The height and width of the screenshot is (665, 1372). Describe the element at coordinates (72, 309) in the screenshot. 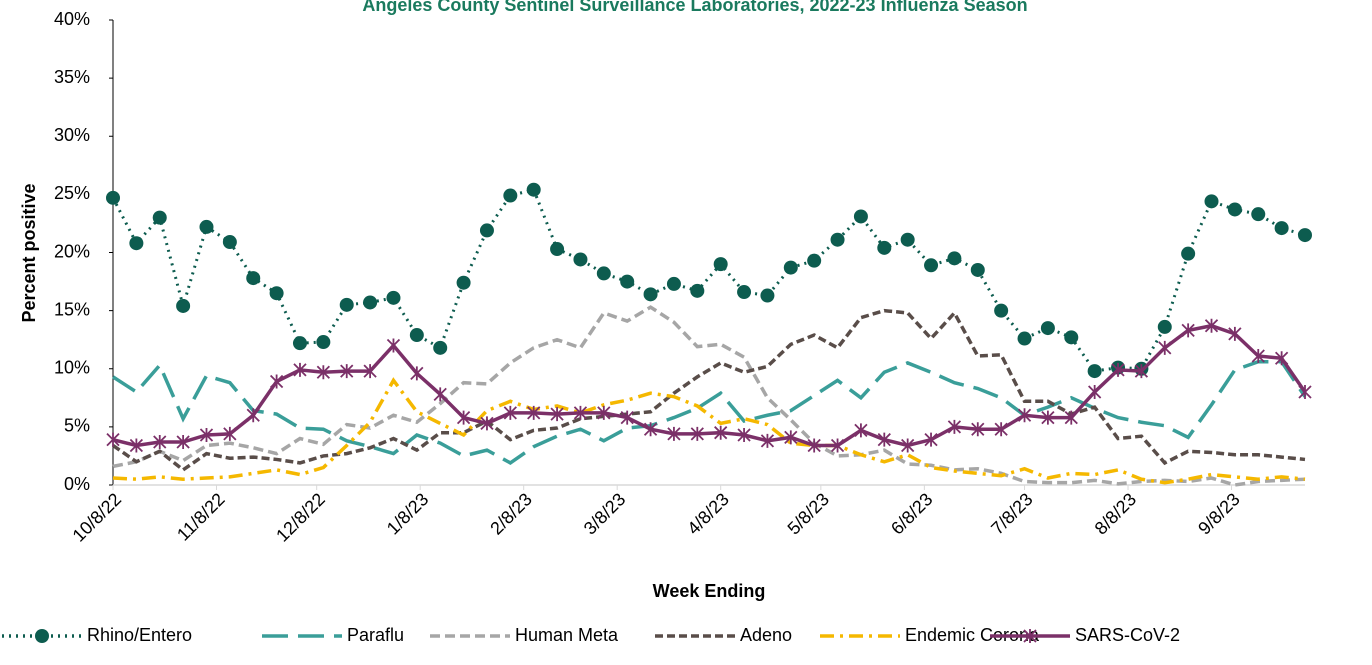

I see `y-tick-label: 15%` at that location.